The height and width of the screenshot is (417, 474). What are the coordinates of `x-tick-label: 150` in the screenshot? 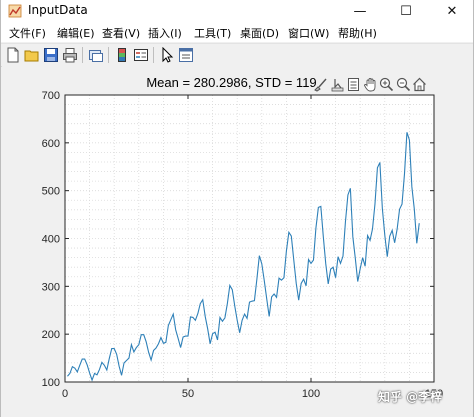 It's located at (434, 394).